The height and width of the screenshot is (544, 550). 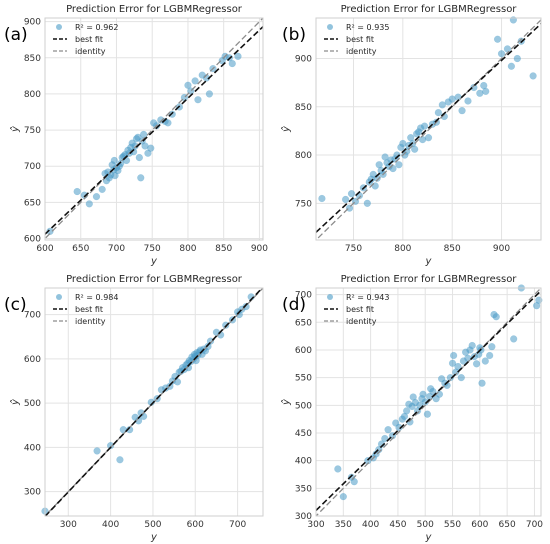 What do you see at coordinates (96, 297) in the screenshot?
I see `legend-label-r2: R² = 0.984` at bounding box center [96, 297].